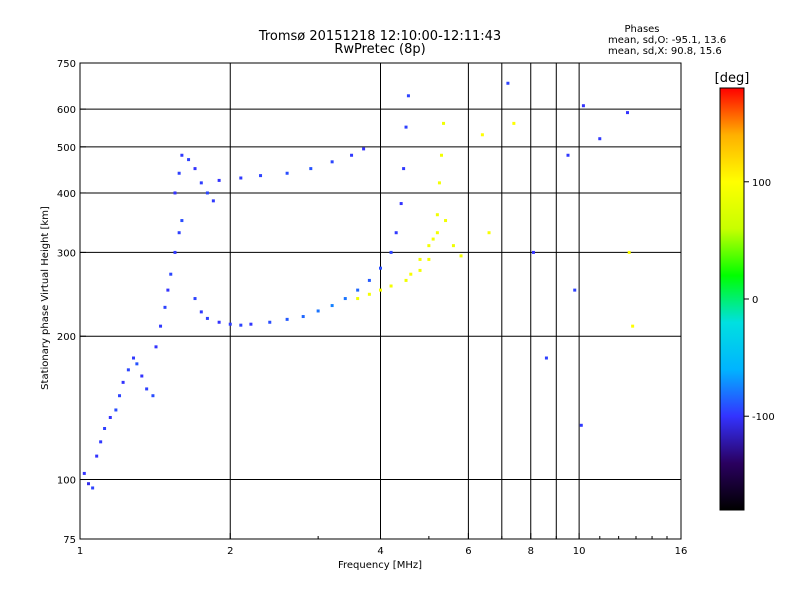 Image resolution: width=800 pixels, height=600 pixels. I want to click on y-tick-label: 200, so click(66, 337).